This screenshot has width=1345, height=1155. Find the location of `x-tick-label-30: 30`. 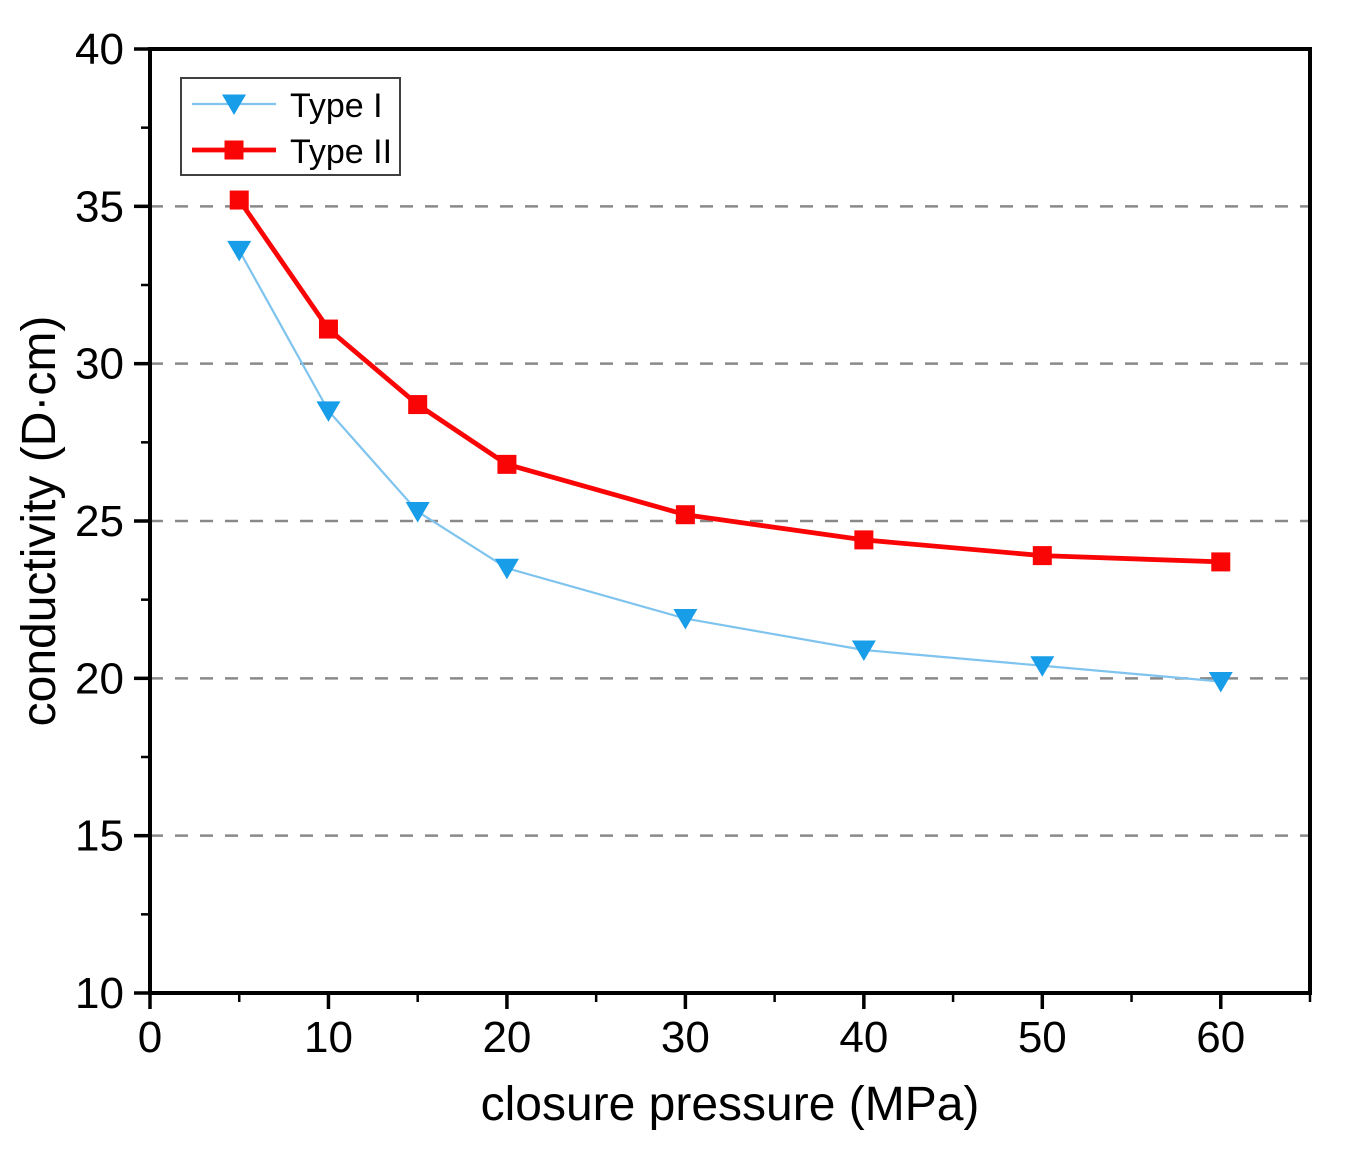

x-tick-label-30: 30 is located at coordinates (685, 1037).